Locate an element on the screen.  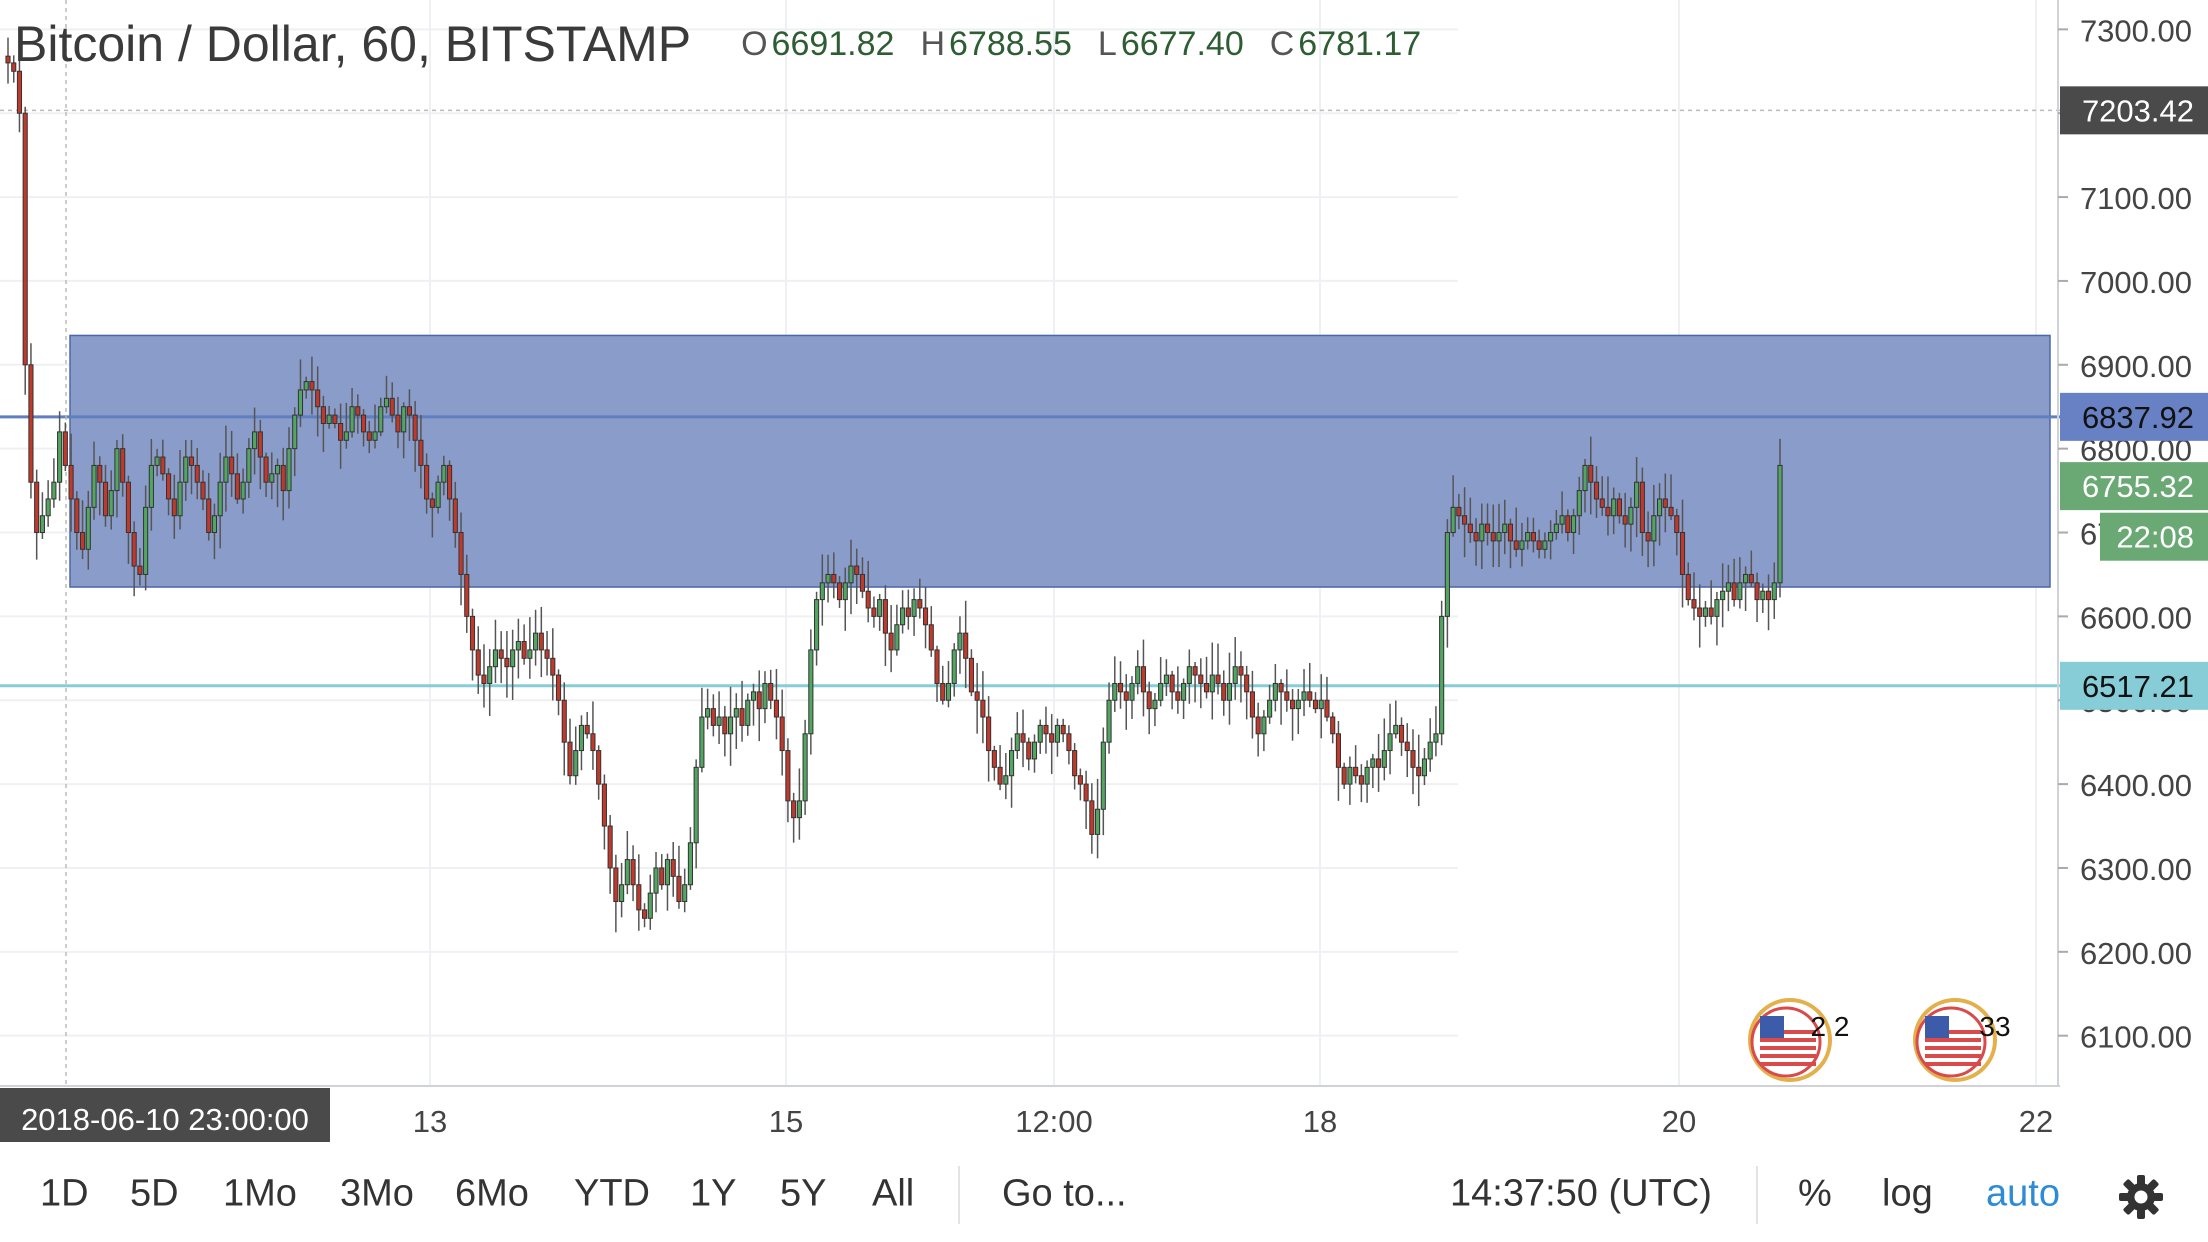
utc-clock: 14:37:50 (UTC) is located at coordinates (1581, 1193).